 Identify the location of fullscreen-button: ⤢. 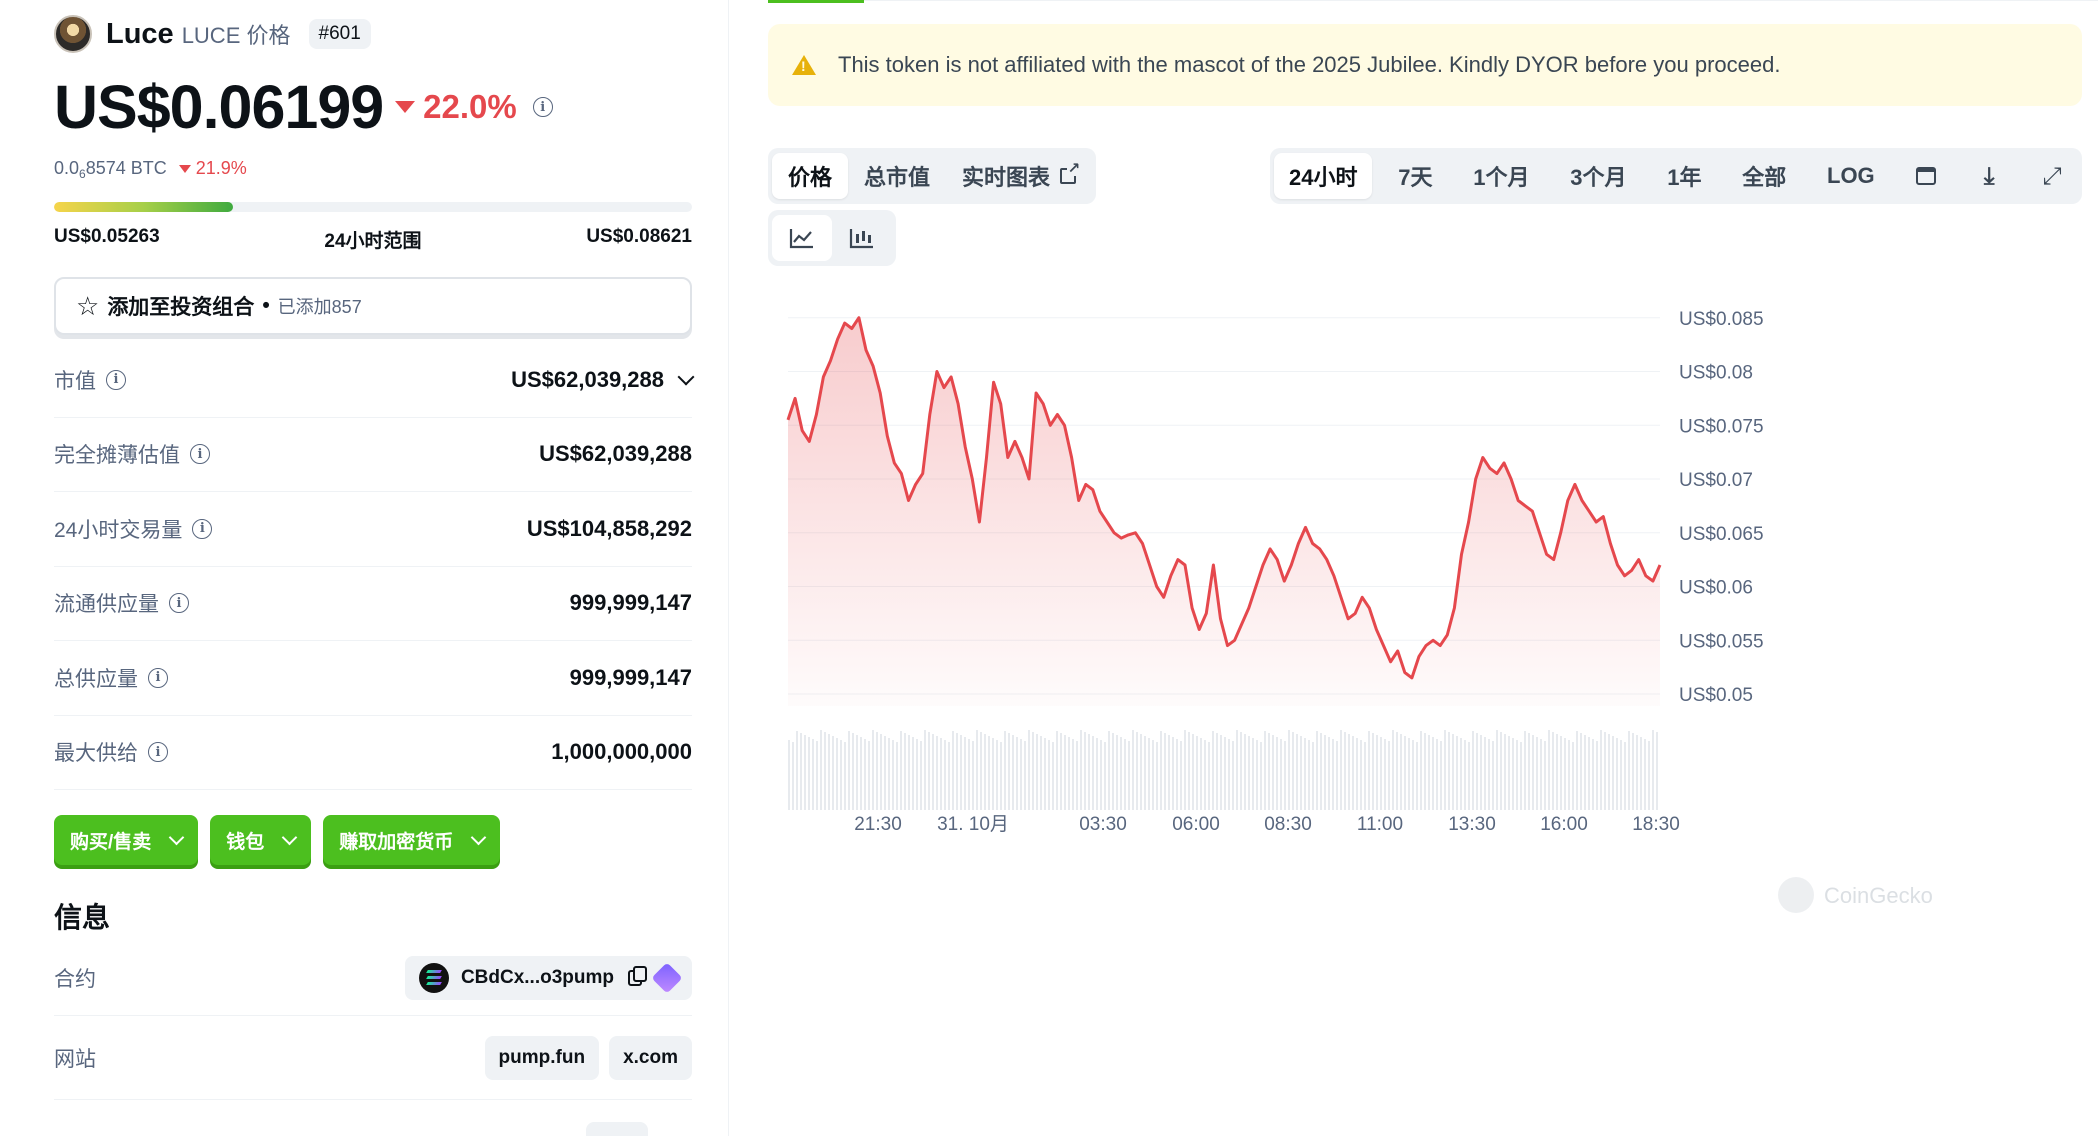
(2052, 176).